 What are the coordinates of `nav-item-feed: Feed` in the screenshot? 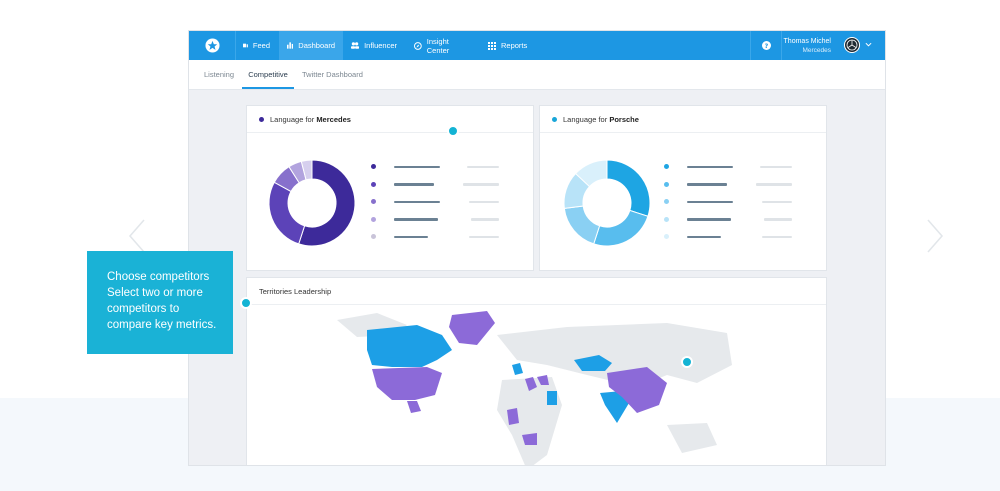 It's located at (256, 45).